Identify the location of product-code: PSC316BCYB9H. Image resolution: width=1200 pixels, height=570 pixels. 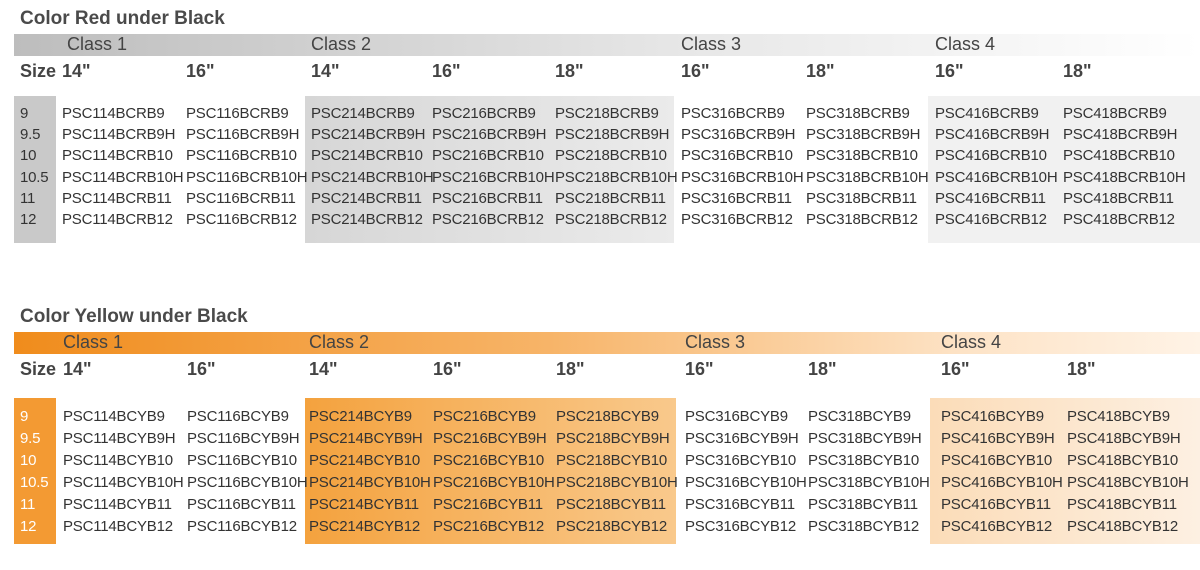
(742, 438).